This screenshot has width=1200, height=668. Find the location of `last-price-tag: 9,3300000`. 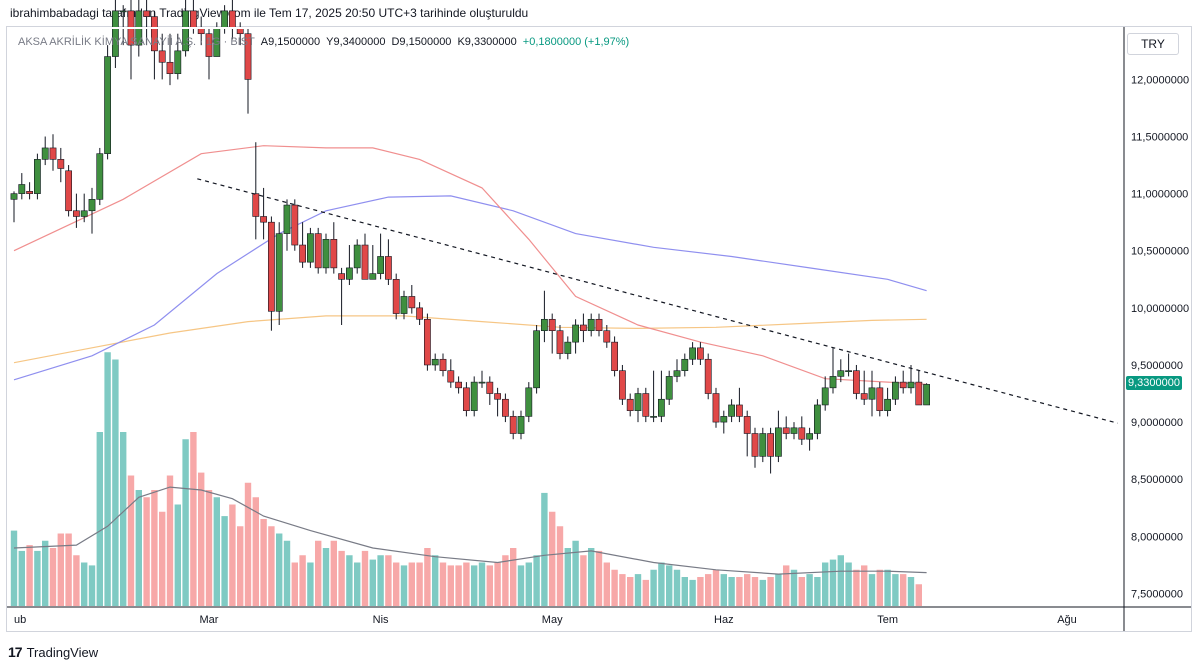

last-price-tag: 9,3300000 is located at coordinates (1154, 383).